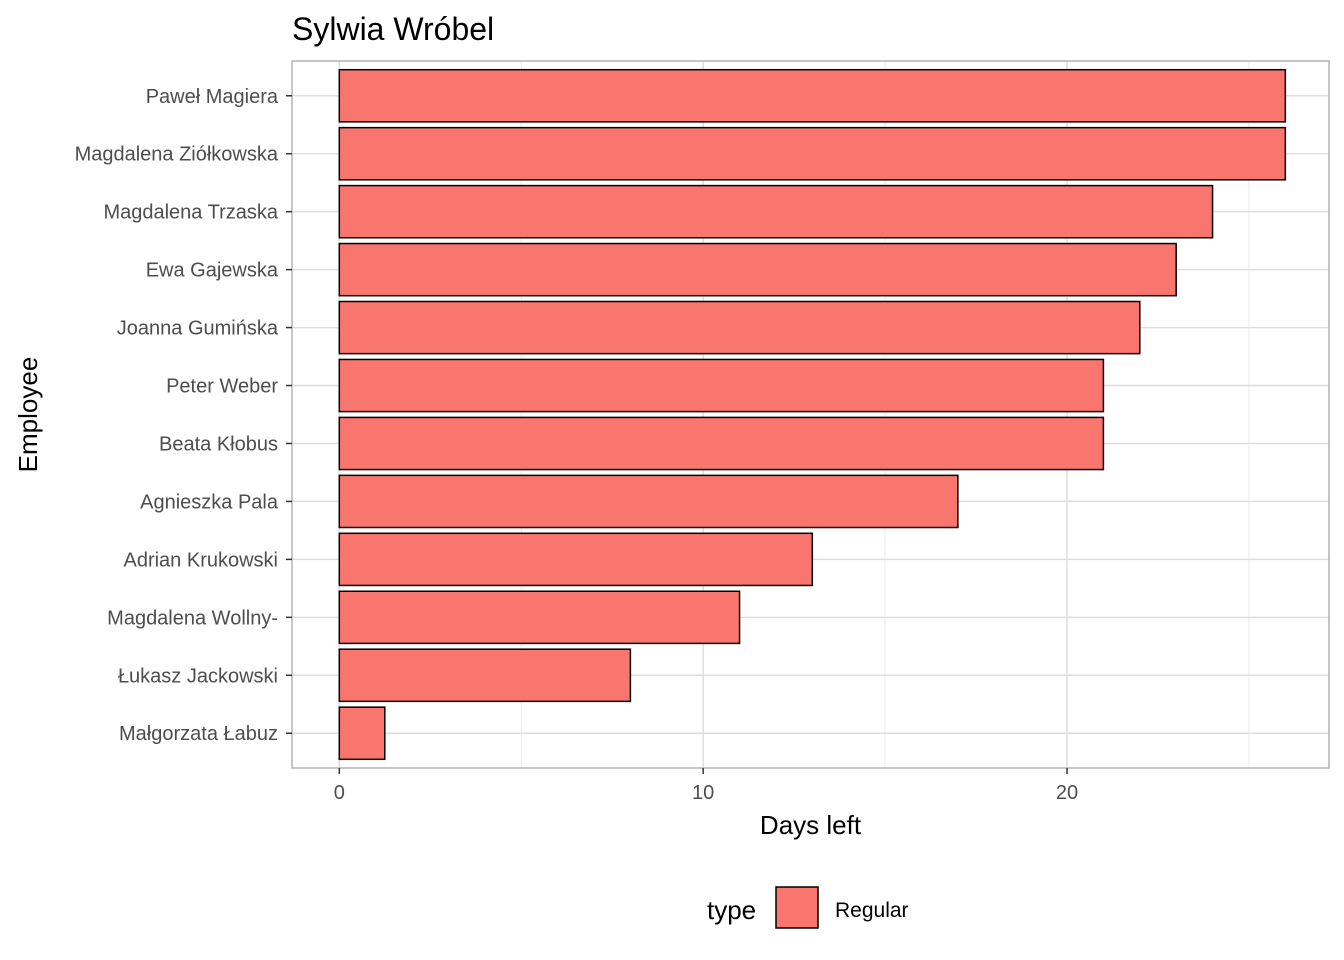 Image resolution: width=1344 pixels, height=960 pixels. I want to click on legend-key-regular, so click(797, 907).